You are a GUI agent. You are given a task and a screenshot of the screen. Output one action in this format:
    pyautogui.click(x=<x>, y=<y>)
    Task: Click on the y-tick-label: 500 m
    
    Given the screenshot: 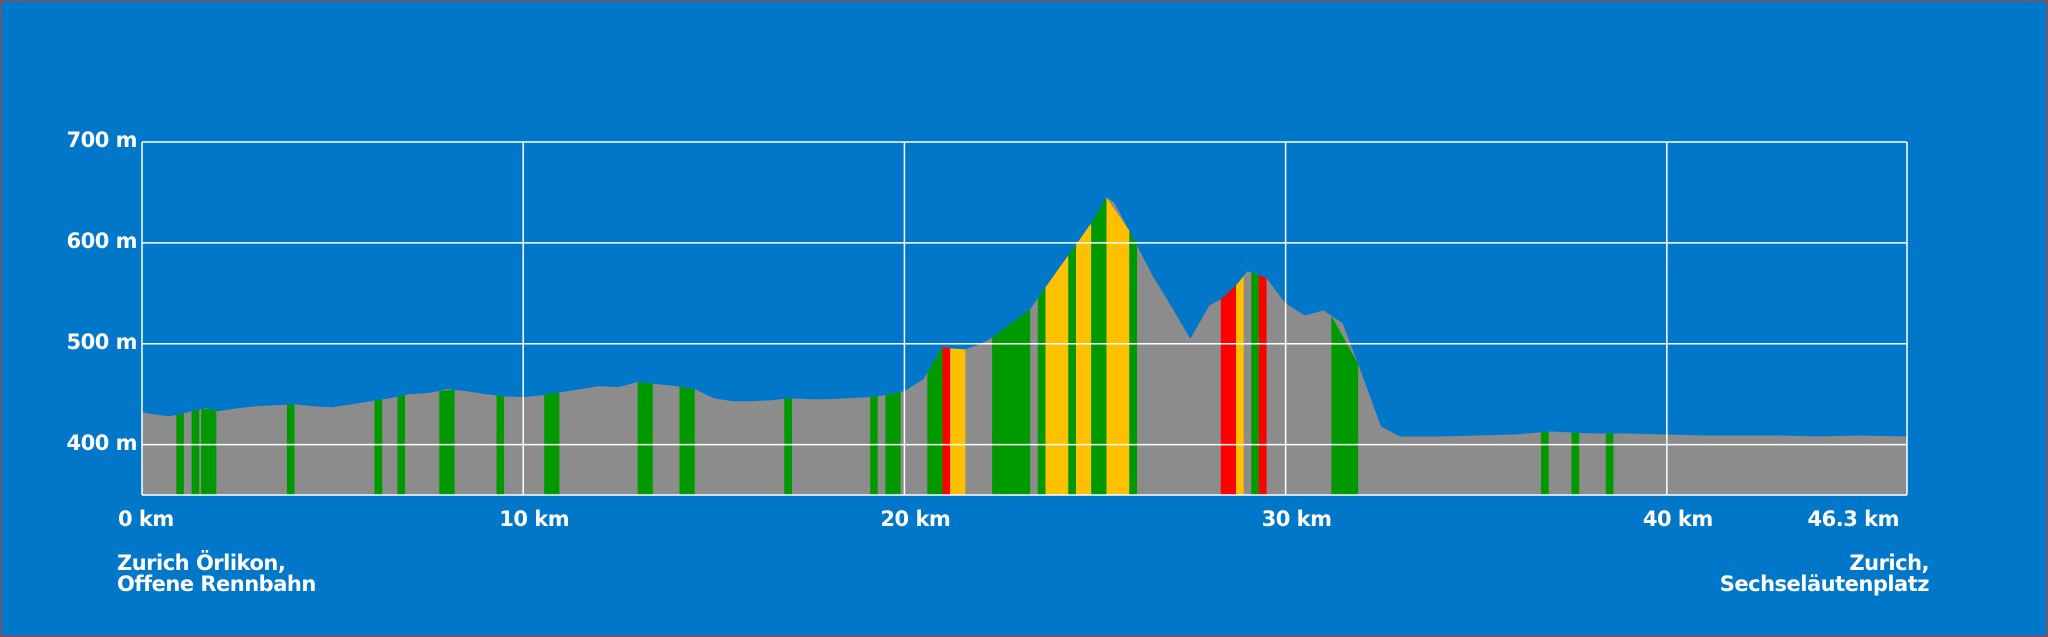 What is the action you would take?
    pyautogui.click(x=101, y=341)
    